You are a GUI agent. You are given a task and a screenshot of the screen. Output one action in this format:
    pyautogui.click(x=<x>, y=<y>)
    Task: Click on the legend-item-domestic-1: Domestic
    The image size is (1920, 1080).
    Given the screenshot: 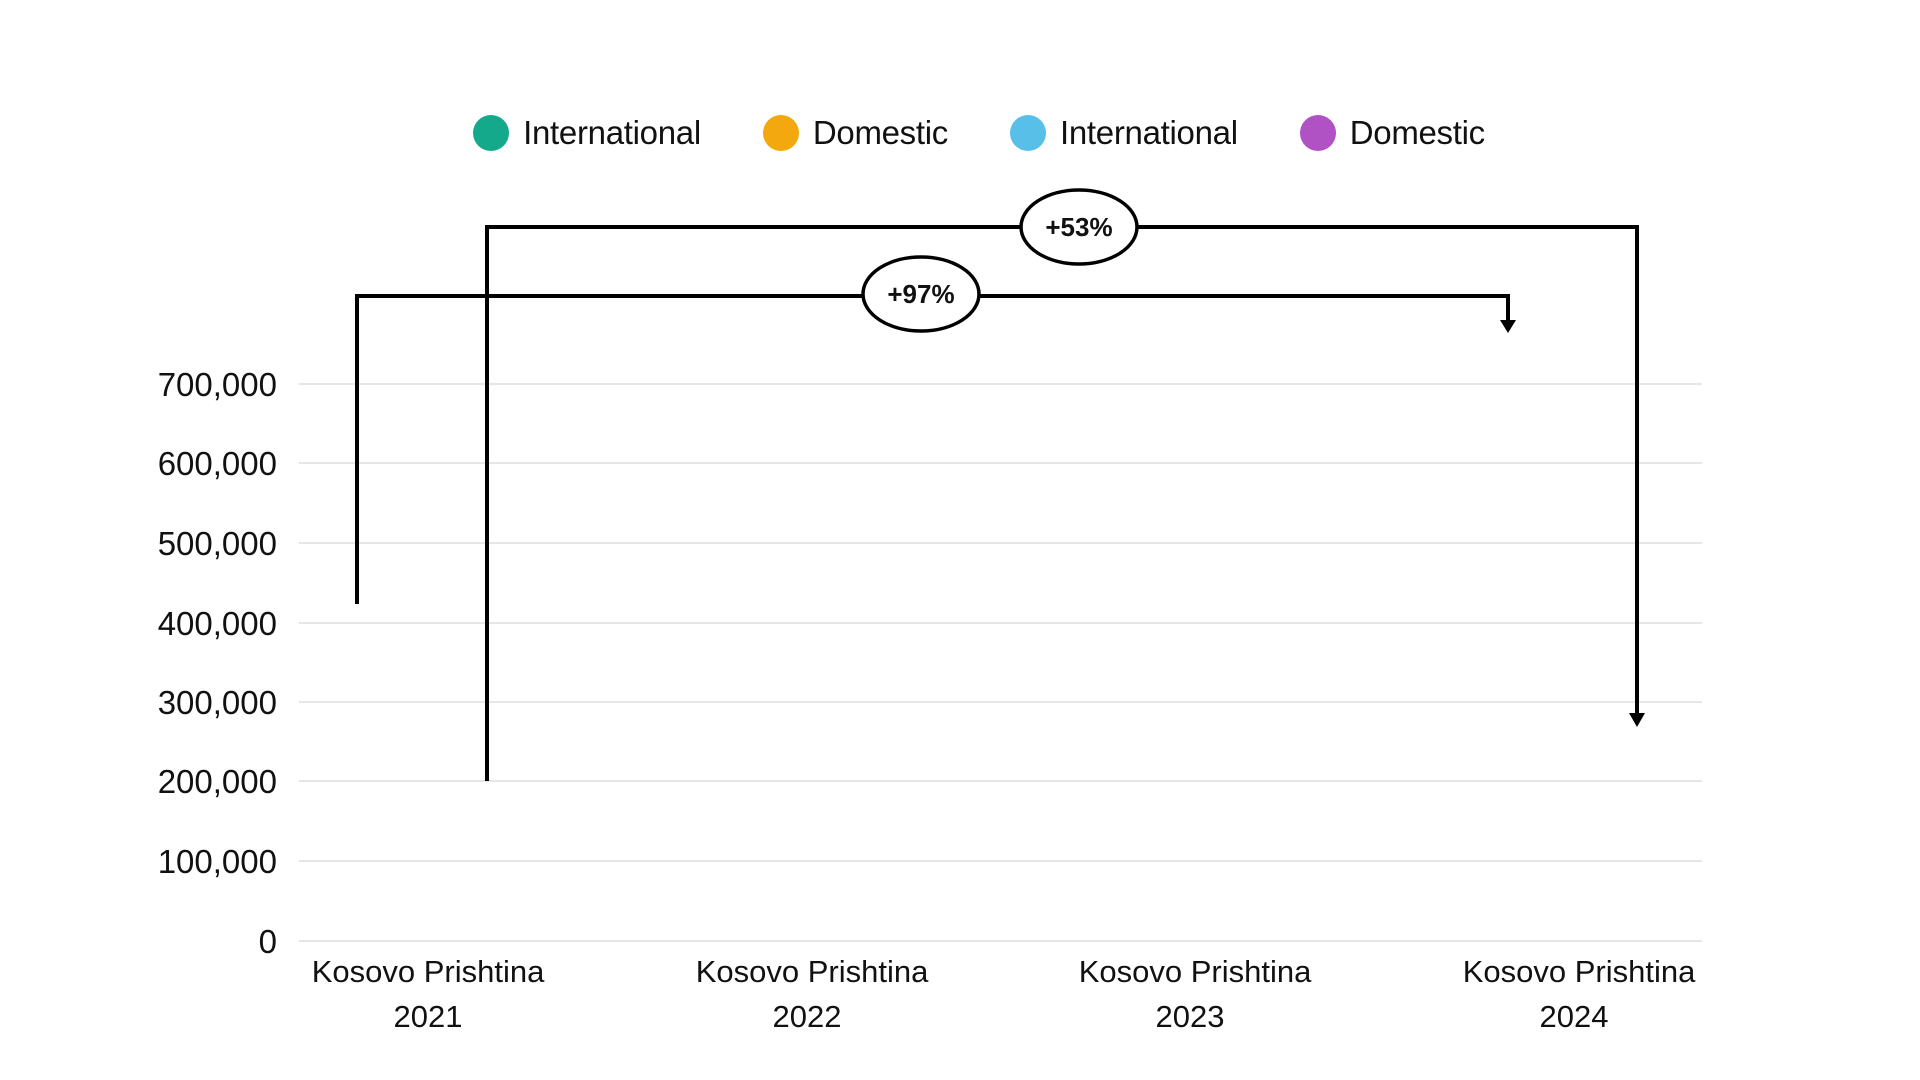 What is the action you would take?
    pyautogui.click(x=855, y=133)
    